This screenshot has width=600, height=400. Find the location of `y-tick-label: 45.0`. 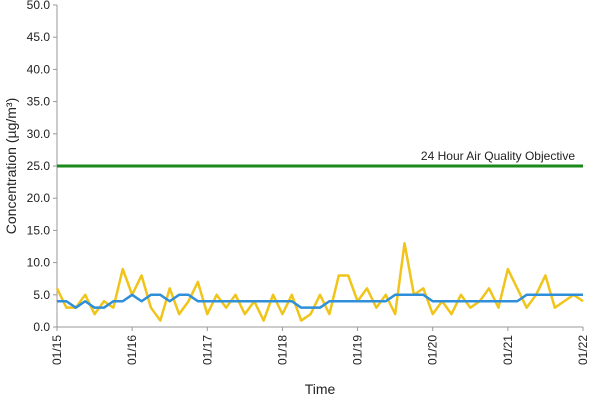

y-tick-label: 45.0 is located at coordinates (39, 37).